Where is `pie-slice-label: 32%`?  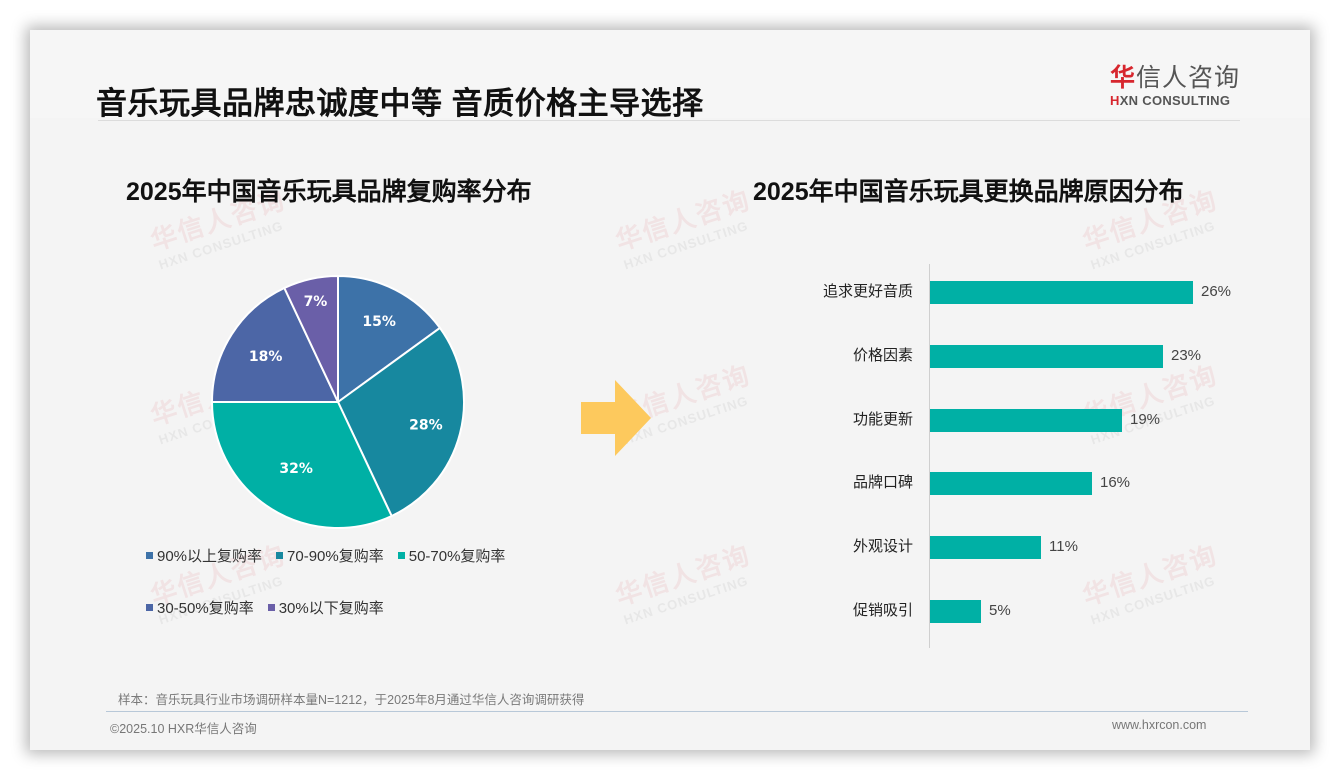 pie-slice-label: 32% is located at coordinates (296, 469).